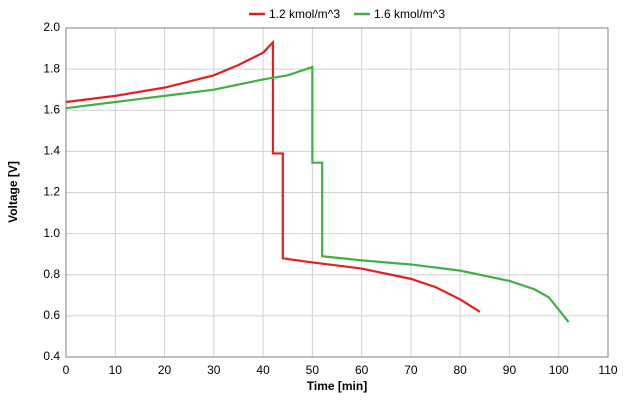 The image size is (624, 400). I want to click on y-tick-label: 1.6, so click(51, 109).